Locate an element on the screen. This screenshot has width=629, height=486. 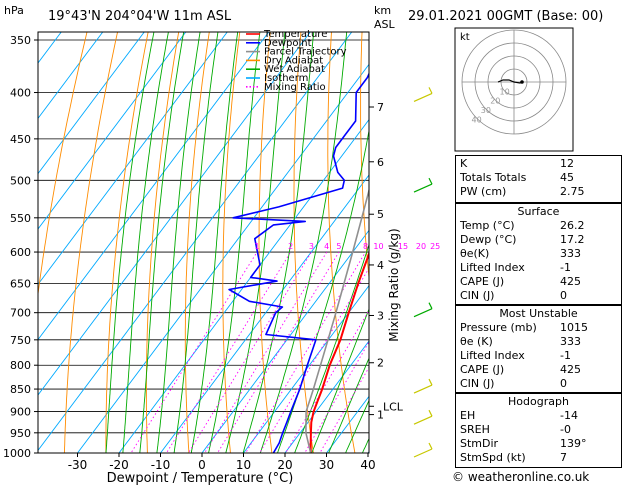
hodograph-table-title: Hodograph is located at coordinates (538, 401).